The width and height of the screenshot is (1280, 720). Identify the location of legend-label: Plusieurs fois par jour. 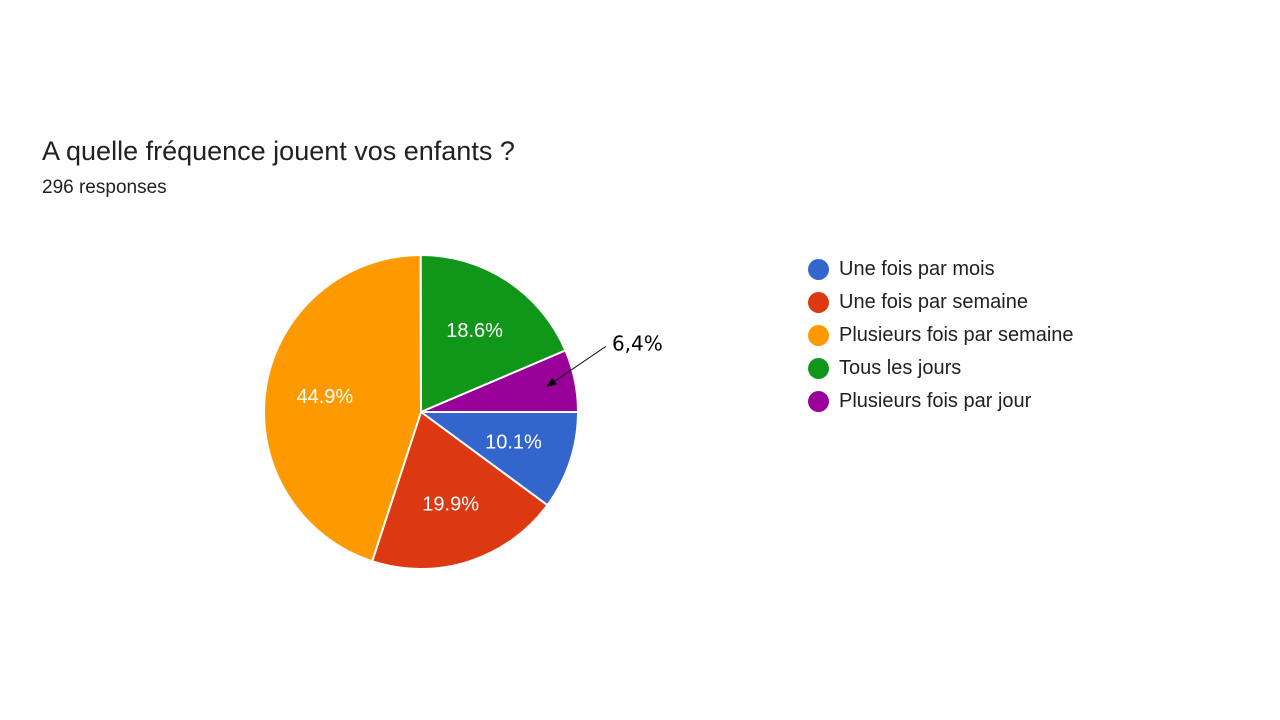
(935, 401).